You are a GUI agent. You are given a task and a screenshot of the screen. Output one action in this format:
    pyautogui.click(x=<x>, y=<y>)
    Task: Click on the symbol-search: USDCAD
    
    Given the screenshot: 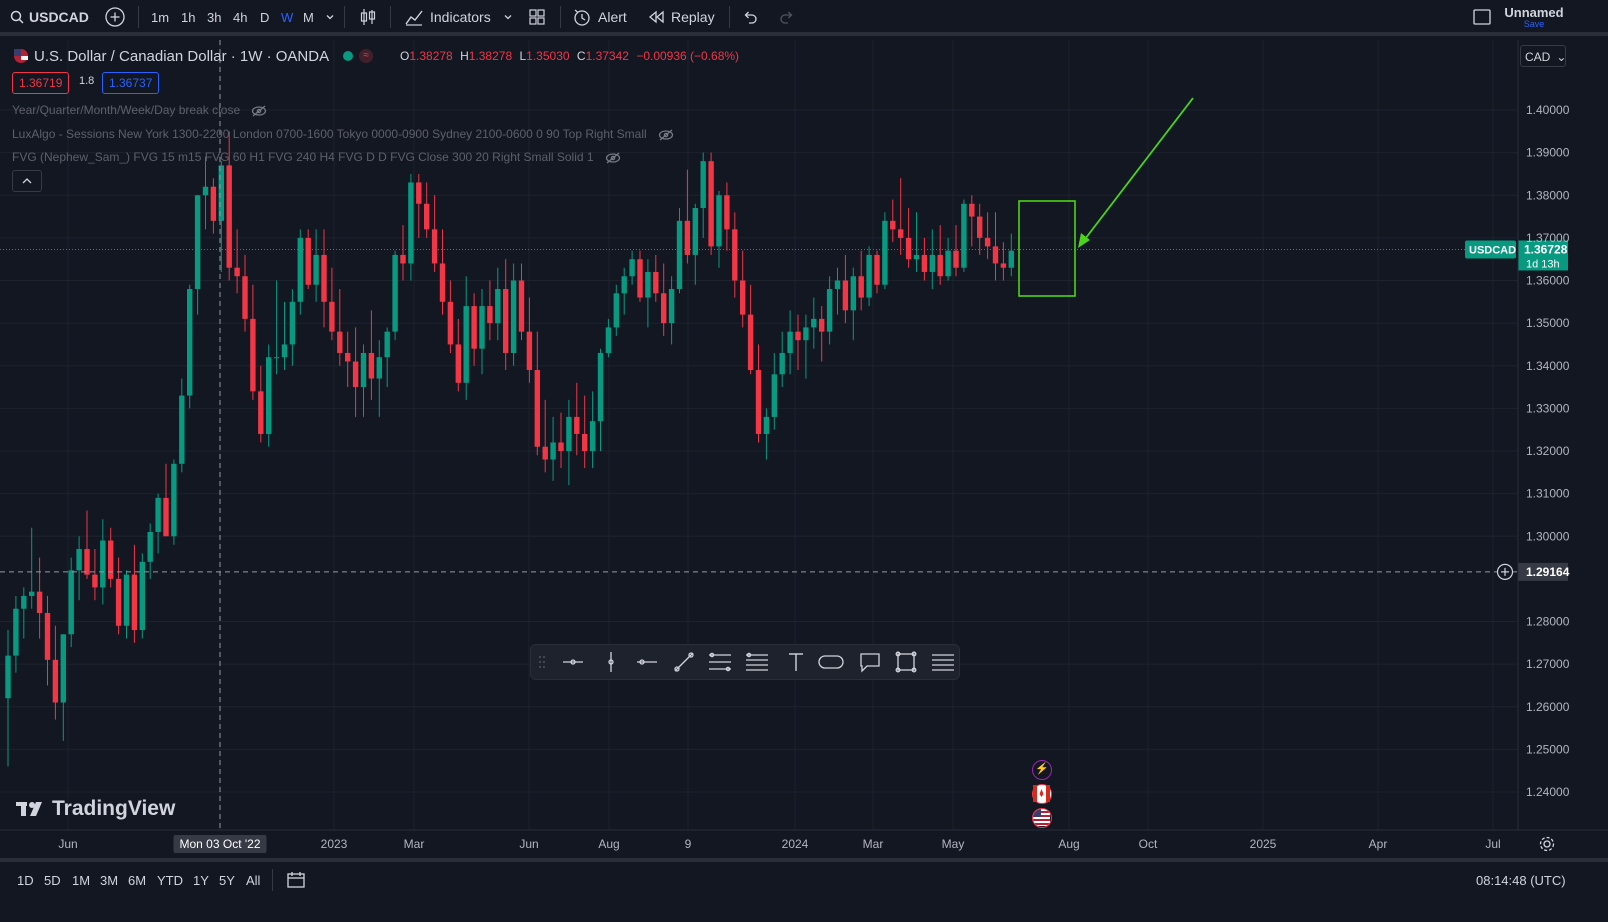 What is the action you would take?
    pyautogui.click(x=49, y=17)
    